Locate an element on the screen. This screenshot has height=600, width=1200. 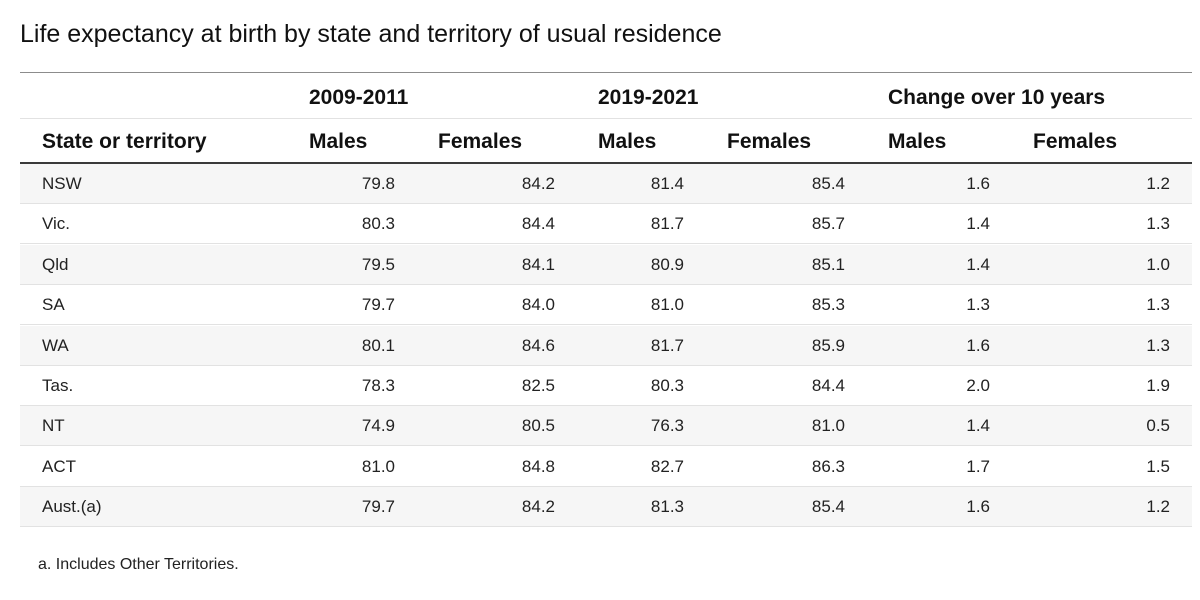
table-row: Aust.(a) 79.7 84.2 81.3 85.4 1.6 1.2 is located at coordinates (606, 507).